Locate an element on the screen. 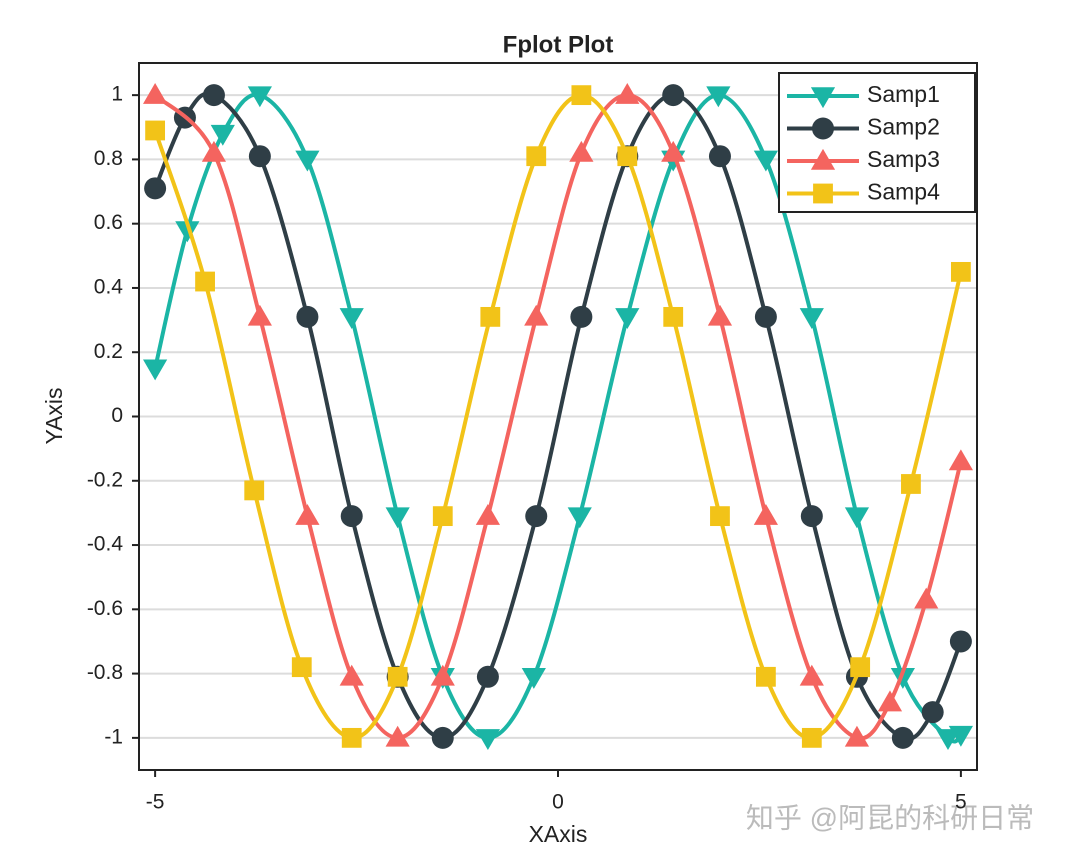  x-axis-label: XAxis is located at coordinates (558, 834).